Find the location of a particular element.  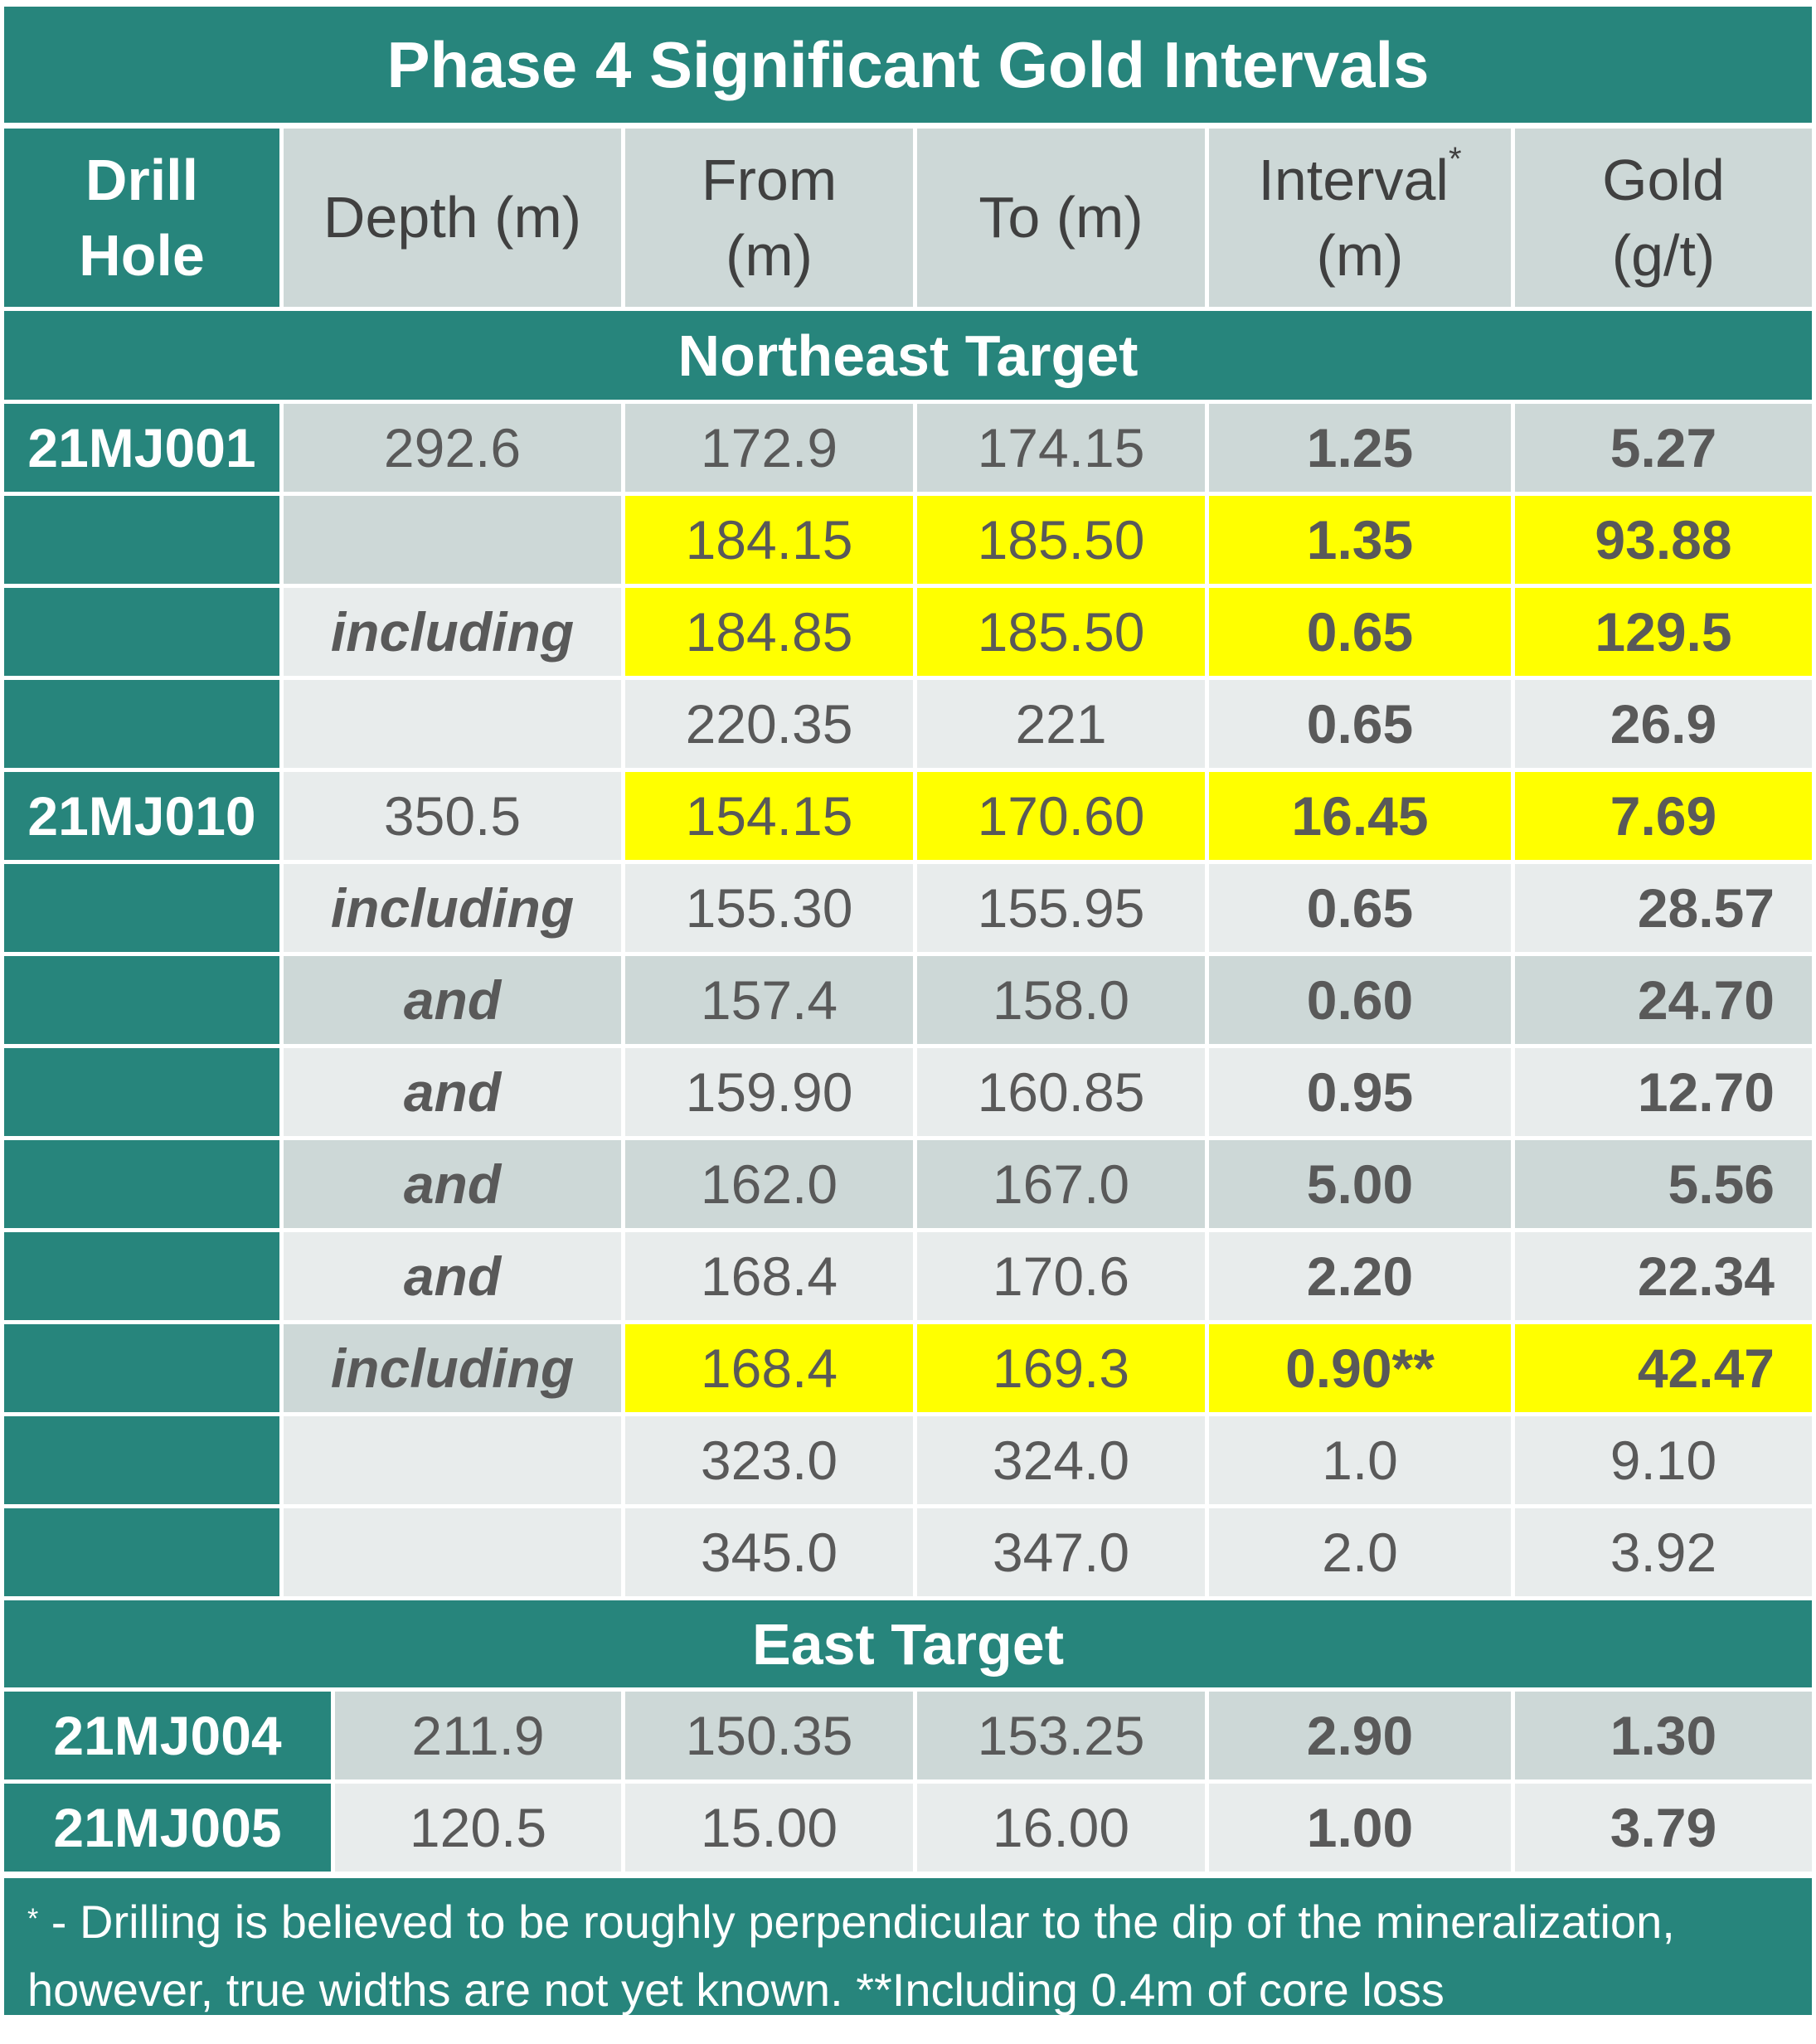

header-interval: Interval* (m) is located at coordinates (1362, 220).